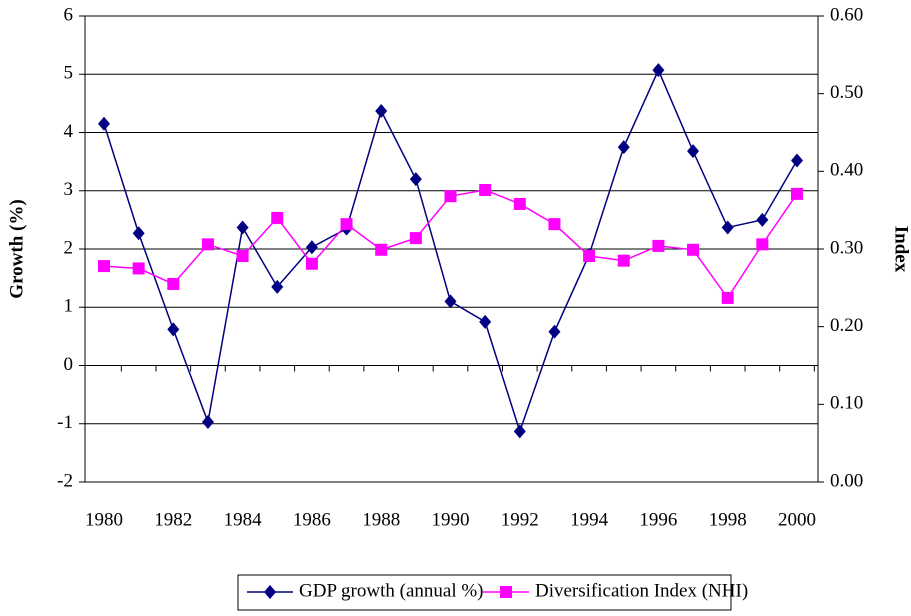  What do you see at coordinates (104, 519) in the screenshot?
I see `x-tick-label: 1980` at bounding box center [104, 519].